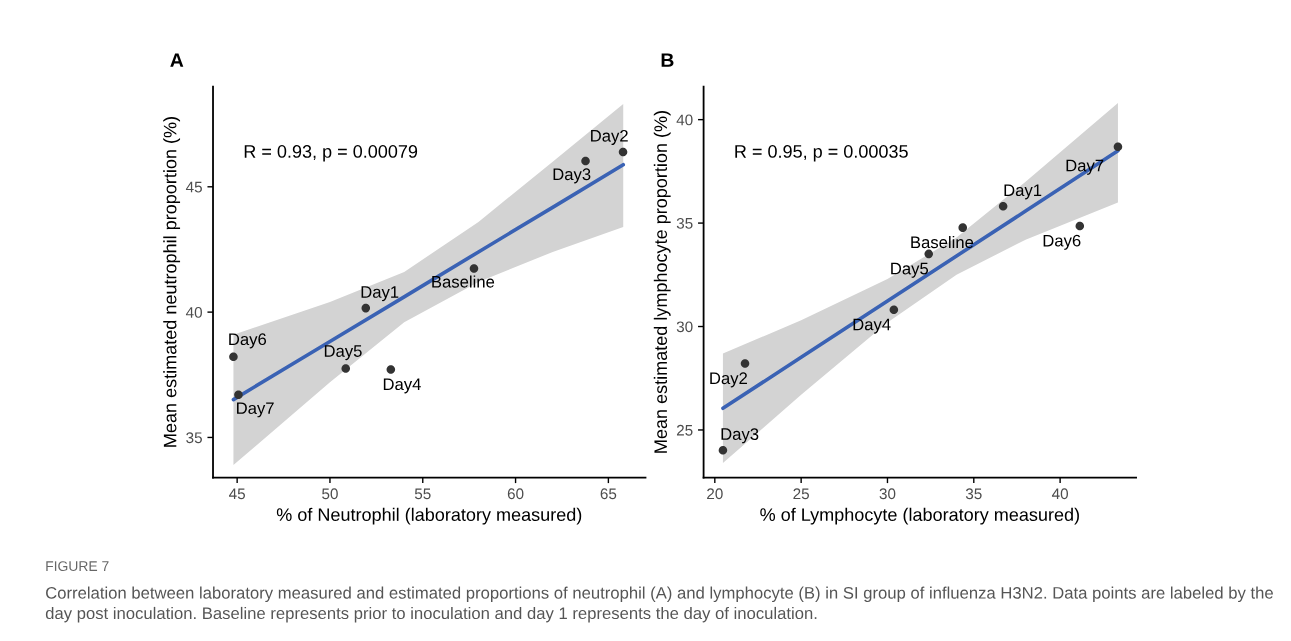 This screenshot has height=641, width=1291. What do you see at coordinates (821, 153) in the screenshot?
I see `annotation: R = 0.95, p = 0.00035` at bounding box center [821, 153].